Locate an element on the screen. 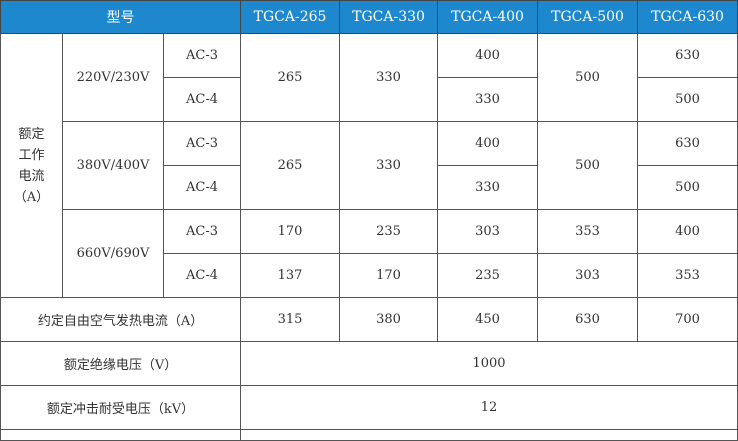 This screenshot has height=441, width=738. rated-current-label: 额定工作电流 （A） is located at coordinates (31, 165).